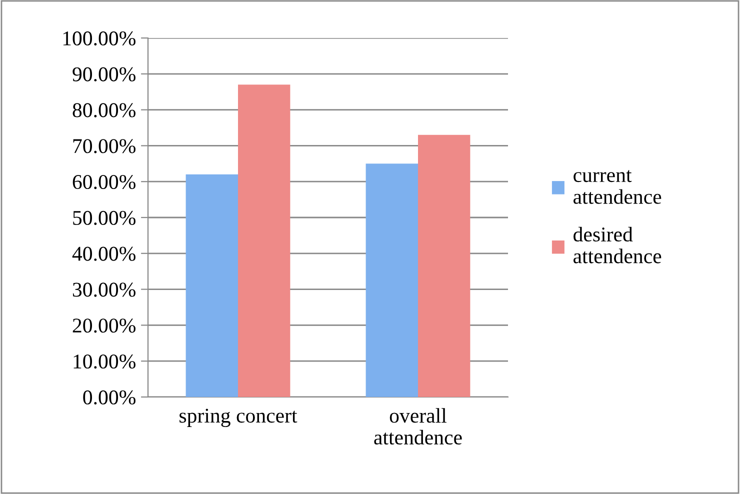  Describe the element at coordinates (618, 187) in the screenshot. I see `legend-label: current attendence` at that location.